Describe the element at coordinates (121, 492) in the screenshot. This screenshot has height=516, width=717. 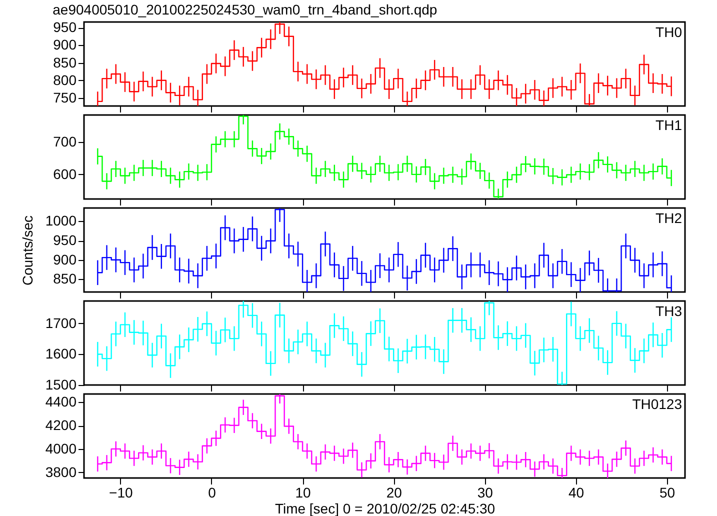
I see `x-tick-label: −10` at that location.